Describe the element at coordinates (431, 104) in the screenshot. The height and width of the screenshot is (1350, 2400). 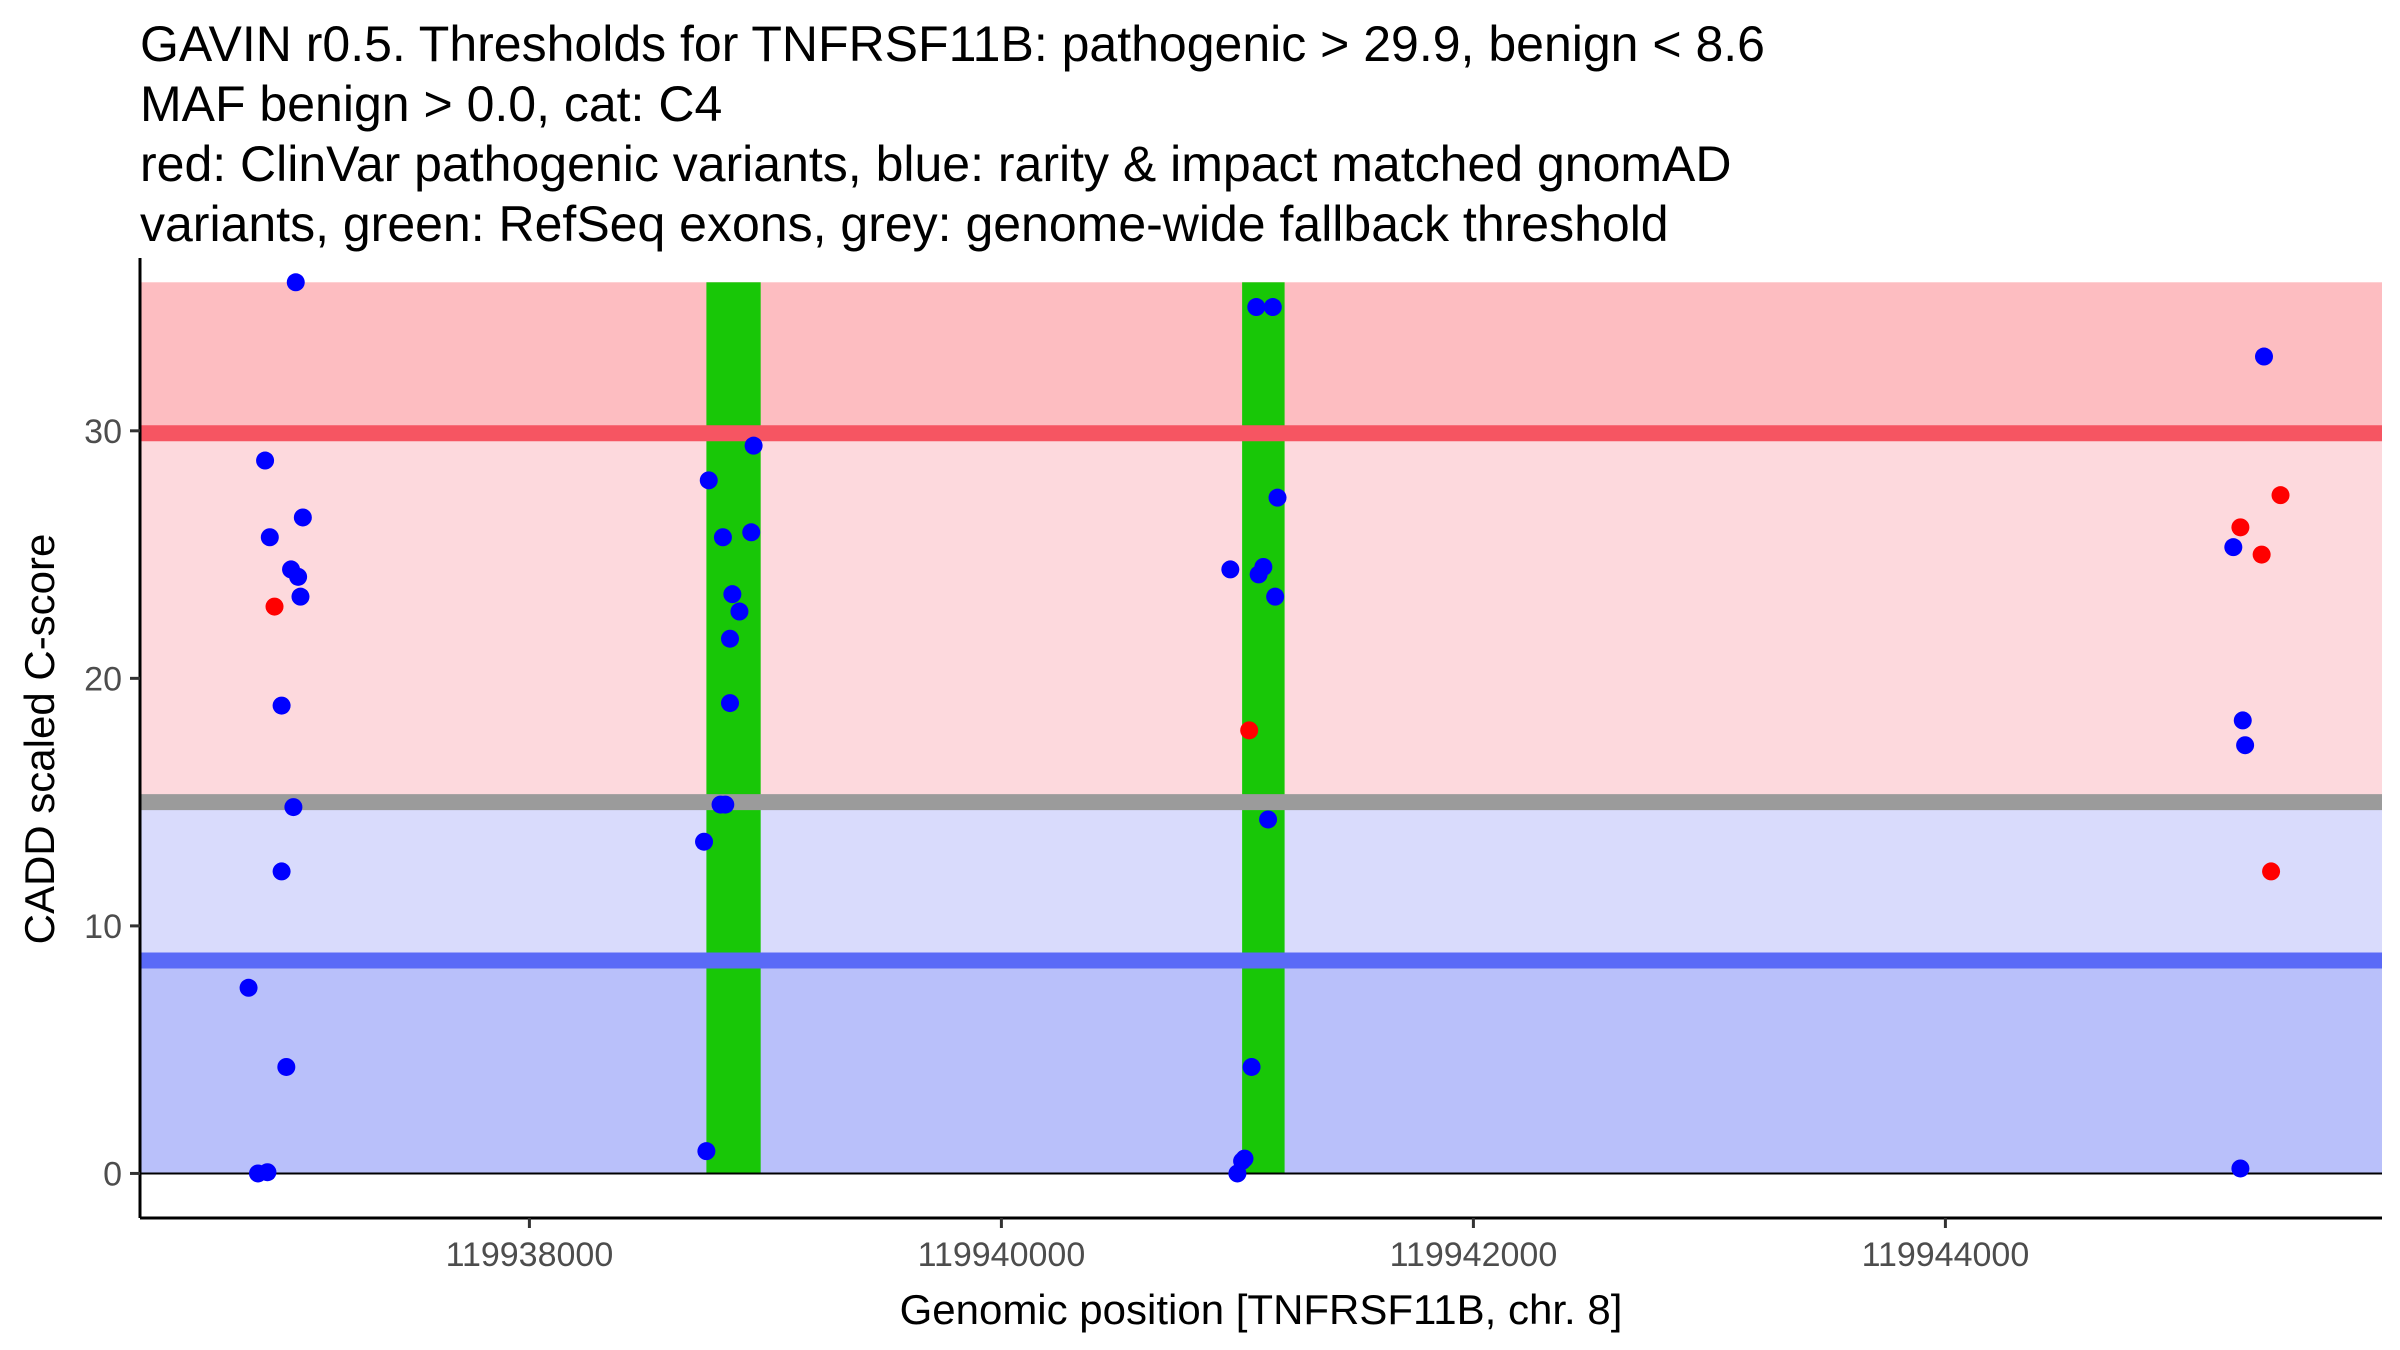
I see `title-line-2: MAF benign > 0.0, cat: C4` at that location.